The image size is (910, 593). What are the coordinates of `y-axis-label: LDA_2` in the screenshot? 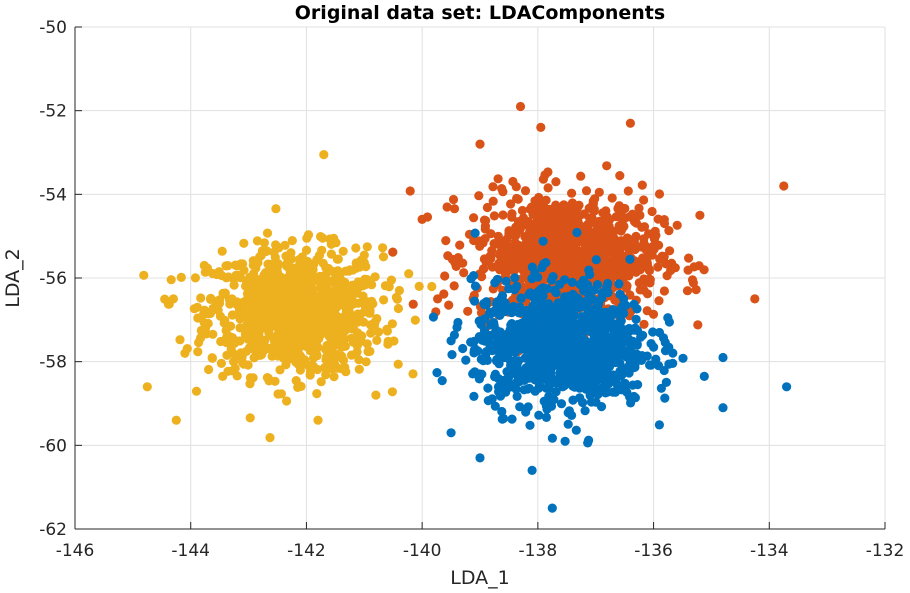 It's located at (13, 277).